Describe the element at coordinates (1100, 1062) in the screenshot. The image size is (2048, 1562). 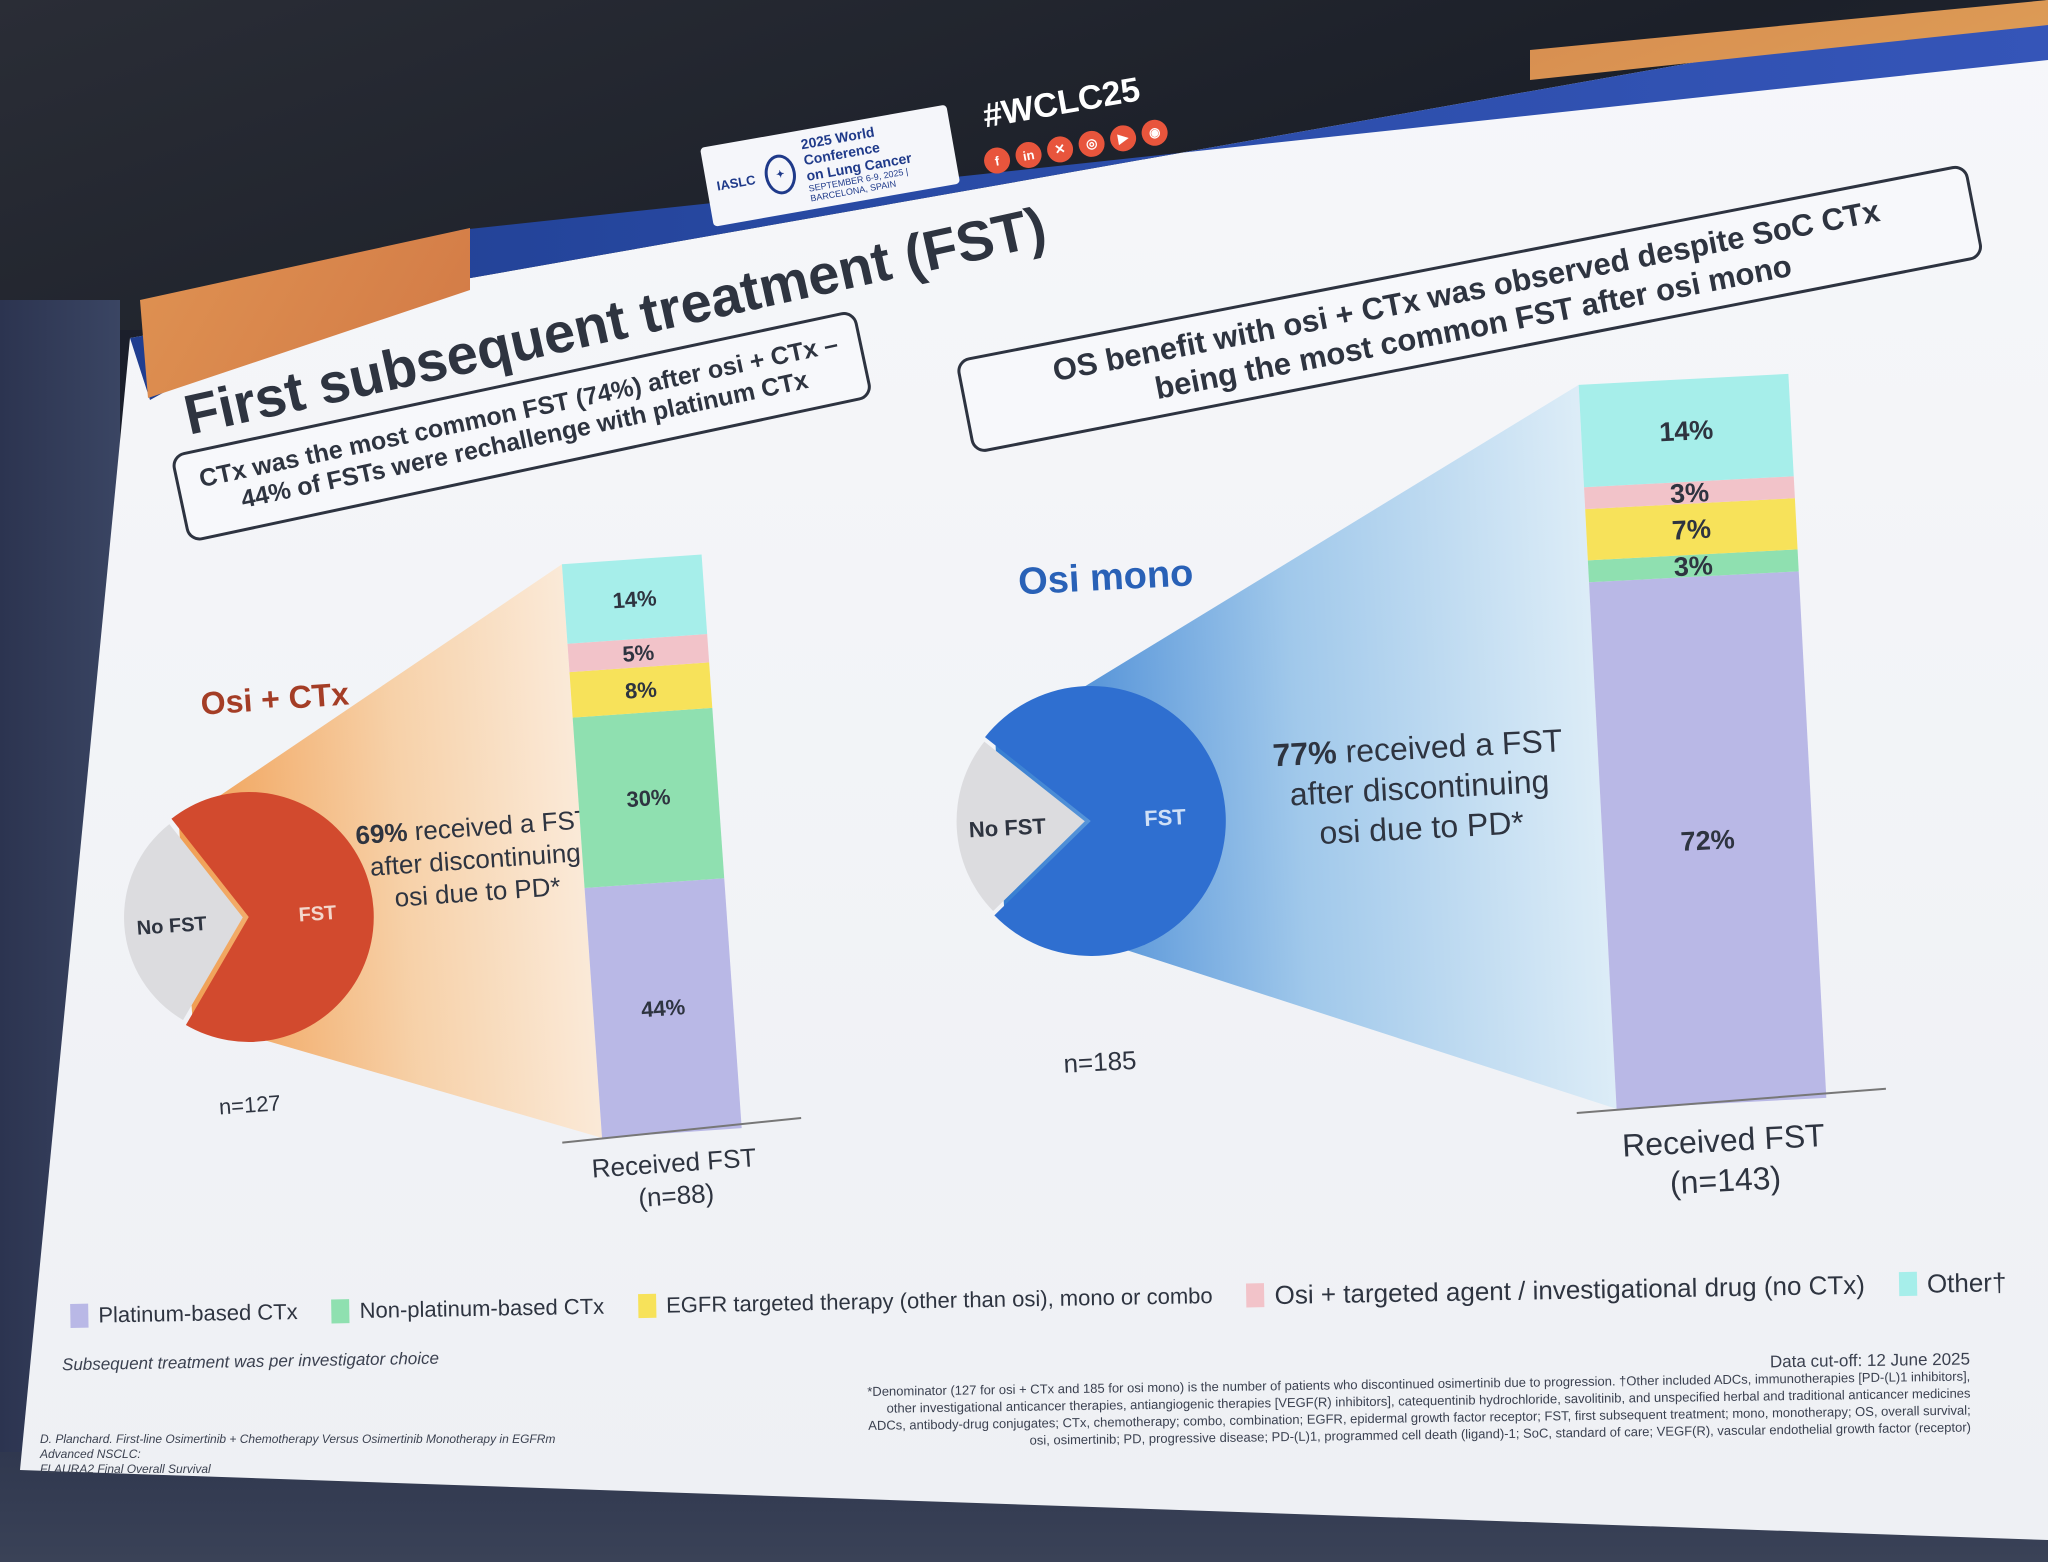
I see `osi-mono-n-label: n=185` at that location.